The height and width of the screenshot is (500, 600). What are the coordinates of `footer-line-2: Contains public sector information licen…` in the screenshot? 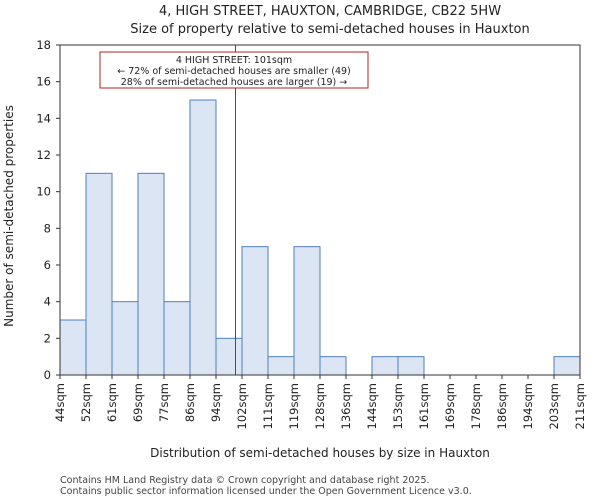 It's located at (266, 491).